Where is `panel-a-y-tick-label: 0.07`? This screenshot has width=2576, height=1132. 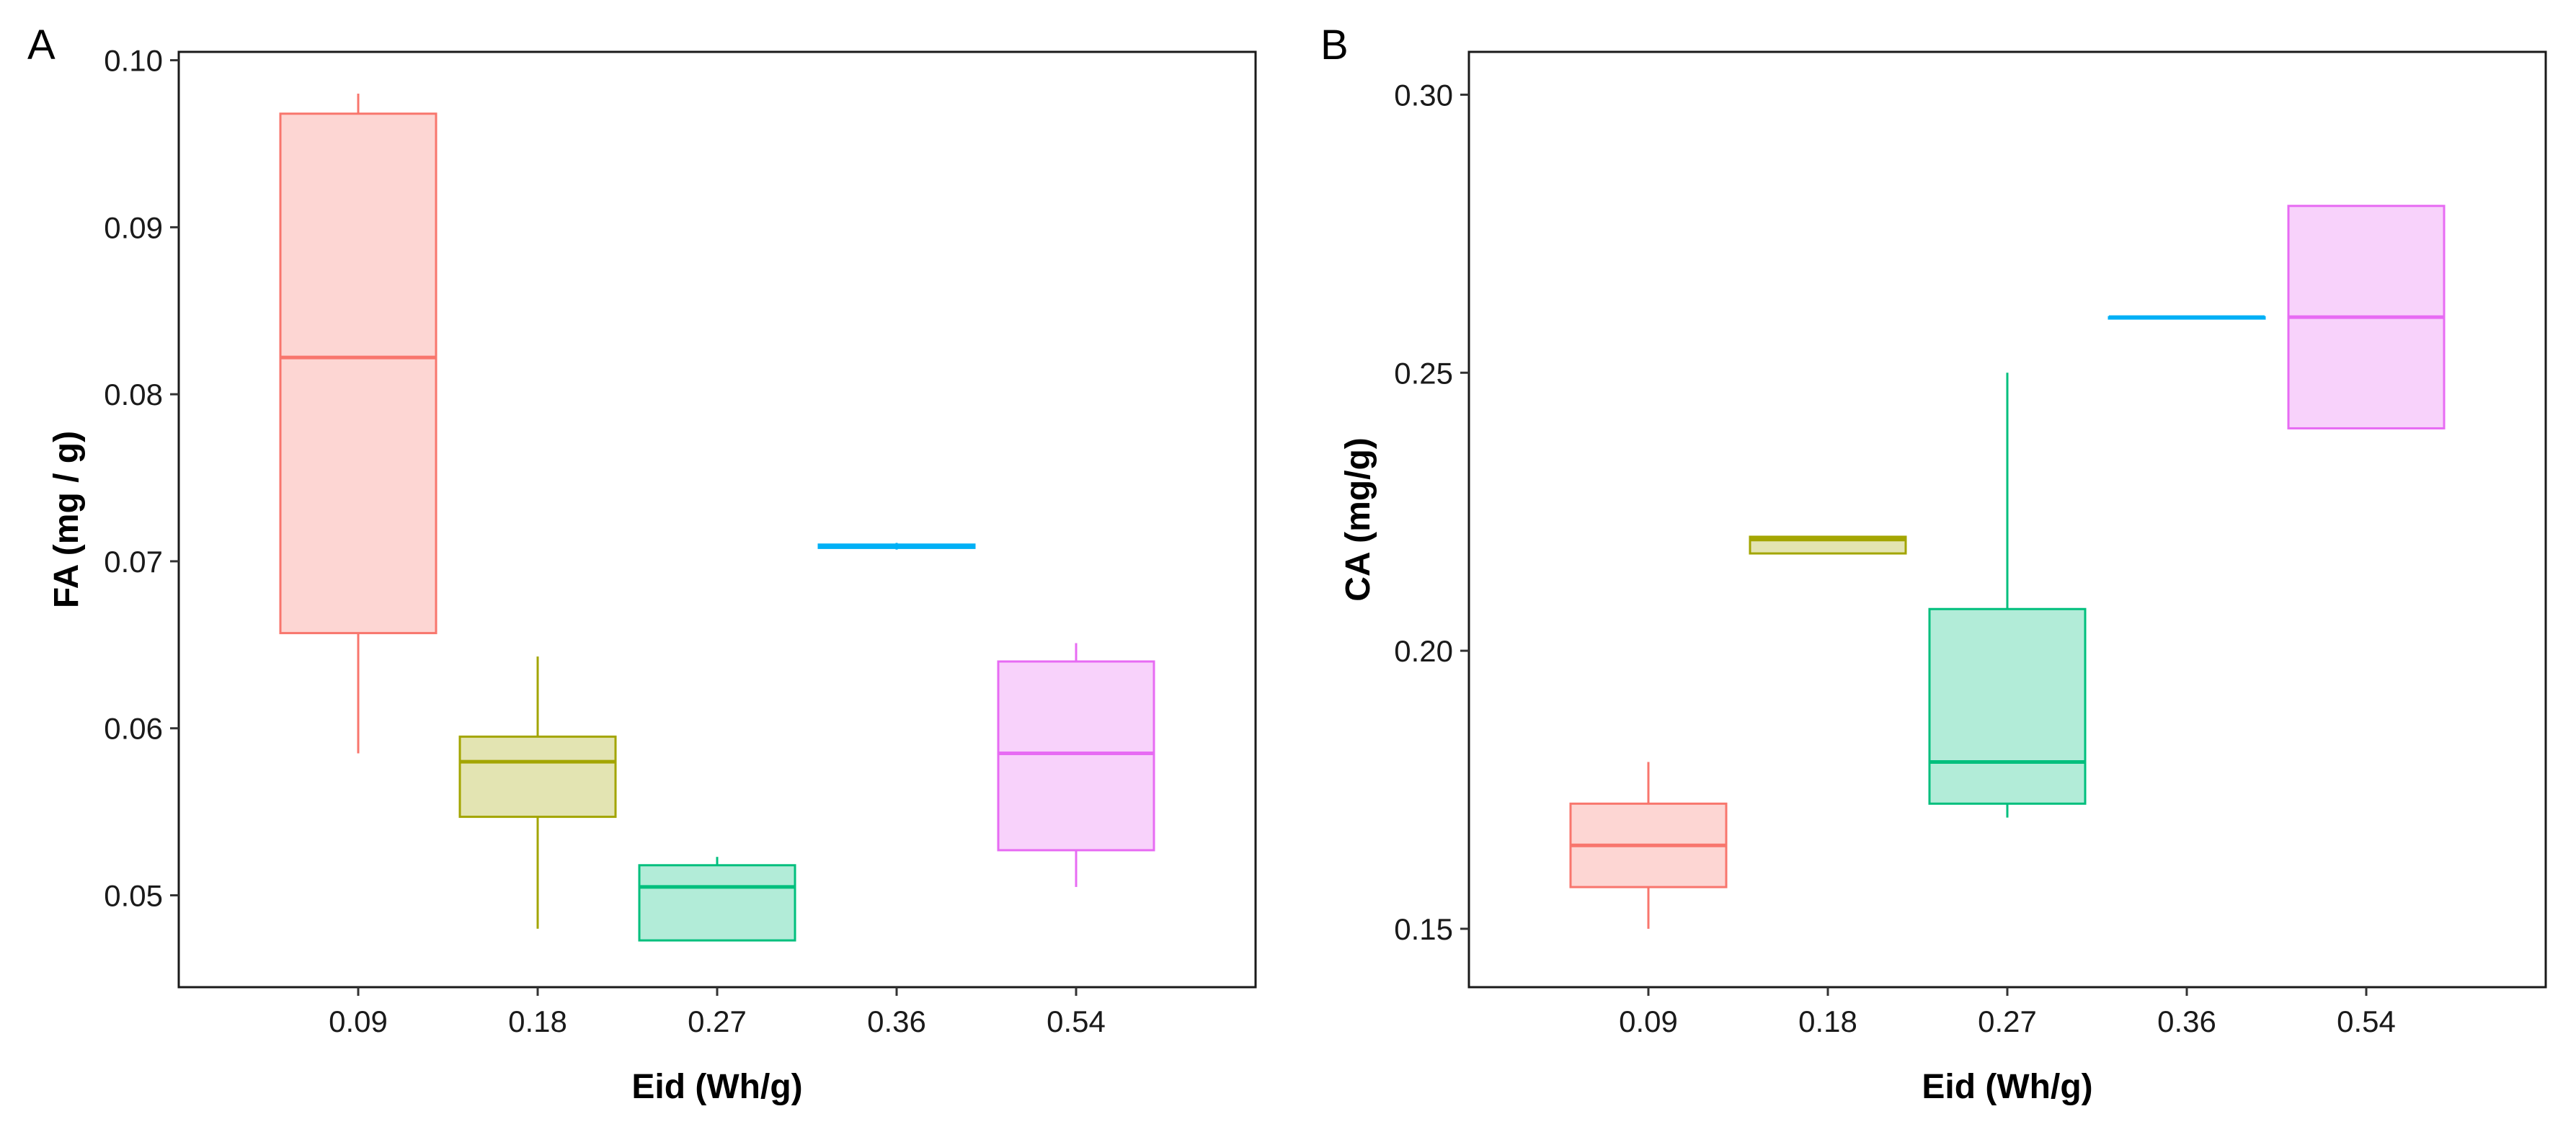
panel-a-y-tick-label: 0.07 is located at coordinates (133, 562).